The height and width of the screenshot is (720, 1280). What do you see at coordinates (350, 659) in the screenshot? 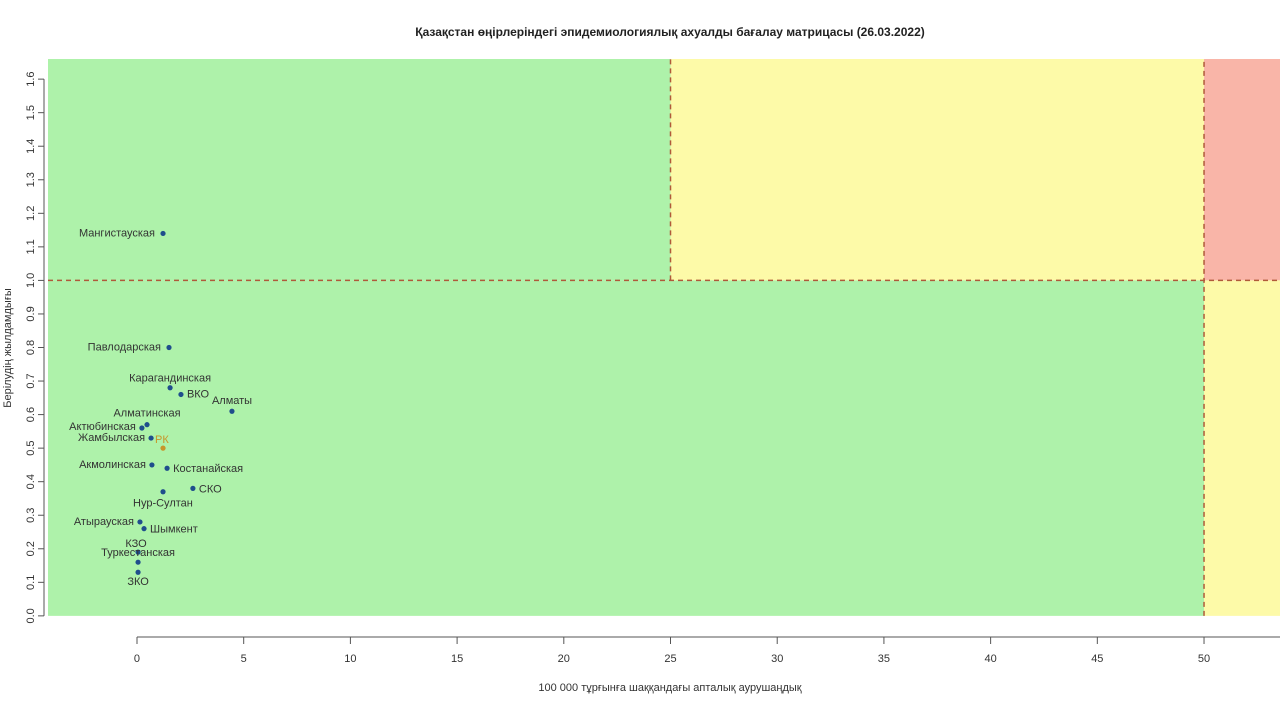
I see `x-tick-label: 10` at bounding box center [350, 659].